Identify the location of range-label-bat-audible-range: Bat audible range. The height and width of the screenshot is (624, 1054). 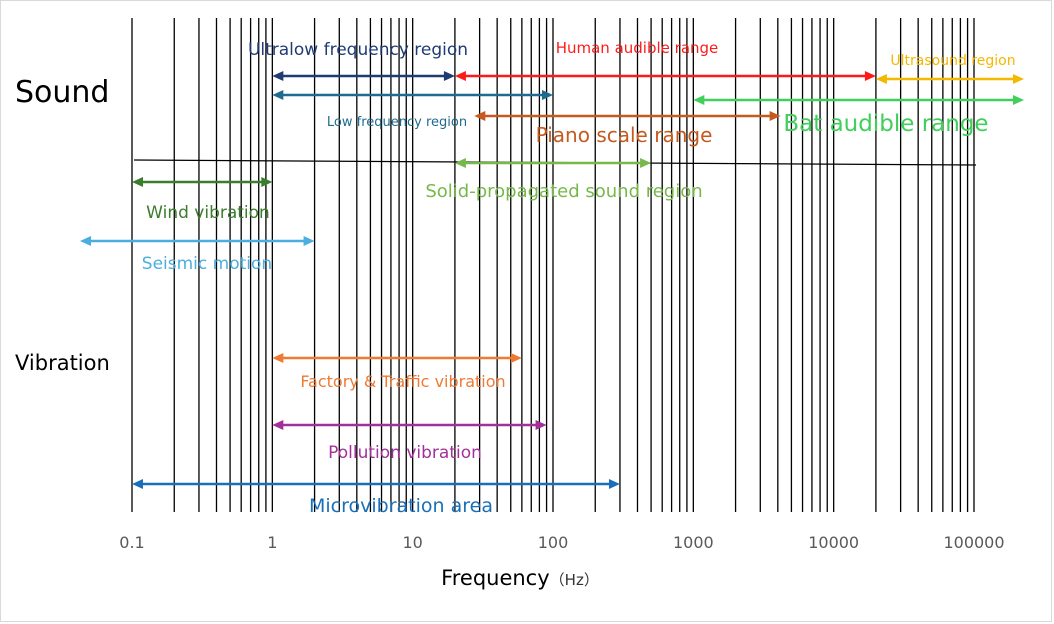
(885, 124).